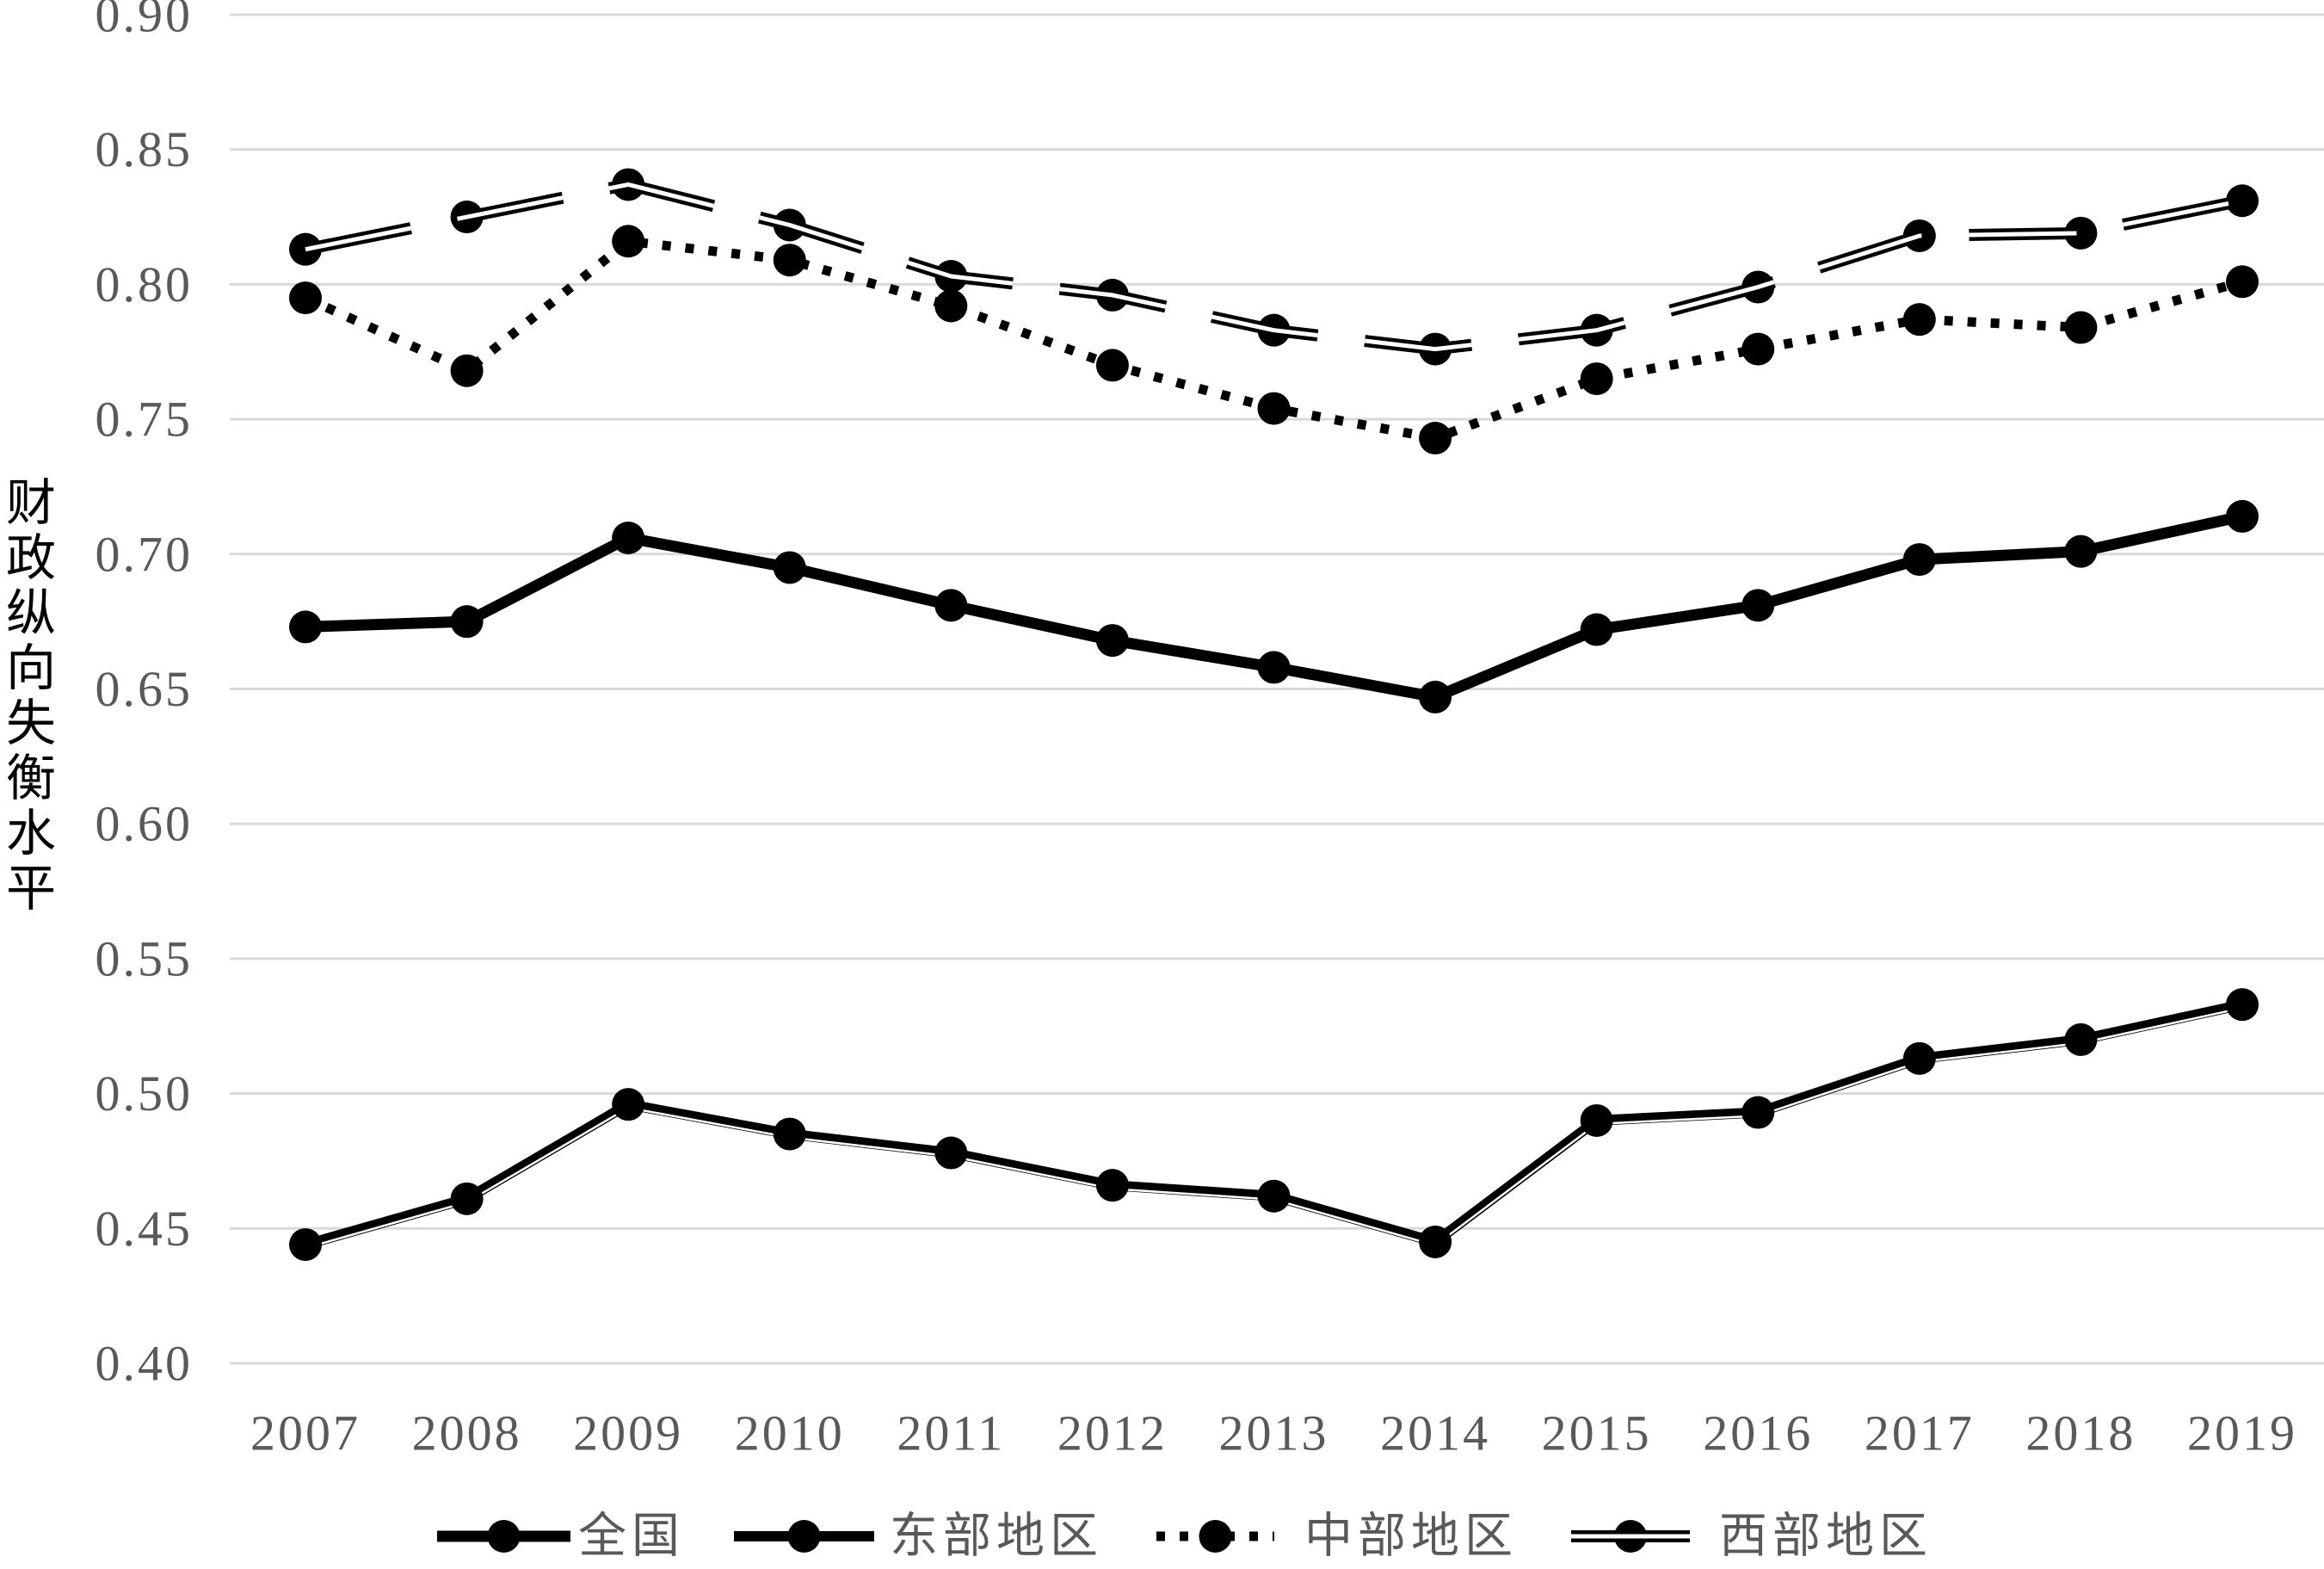 Image resolution: width=2324 pixels, height=1569 pixels. What do you see at coordinates (790, 1433) in the screenshot?
I see `x-tick-label: 2010` at bounding box center [790, 1433].